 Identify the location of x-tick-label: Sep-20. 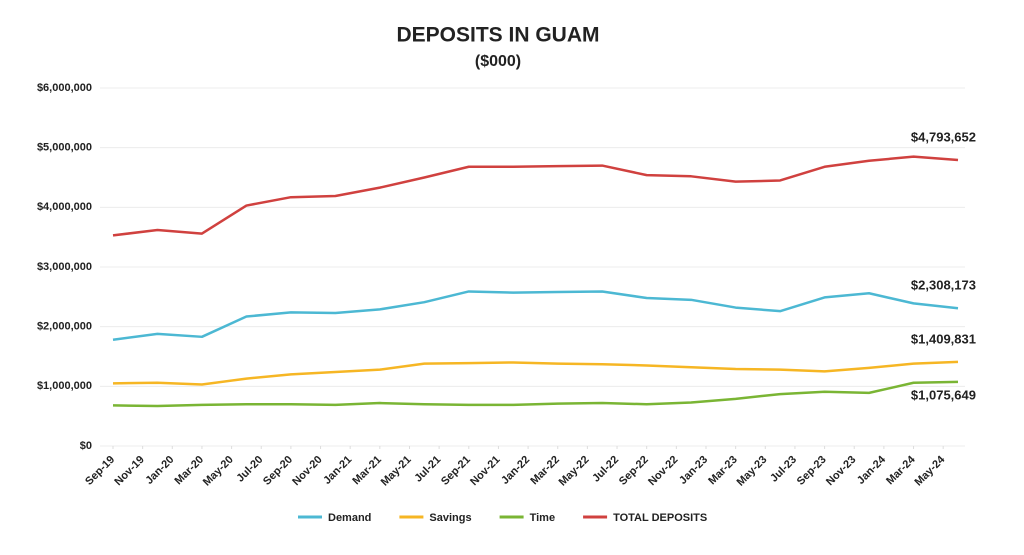
(278, 471).